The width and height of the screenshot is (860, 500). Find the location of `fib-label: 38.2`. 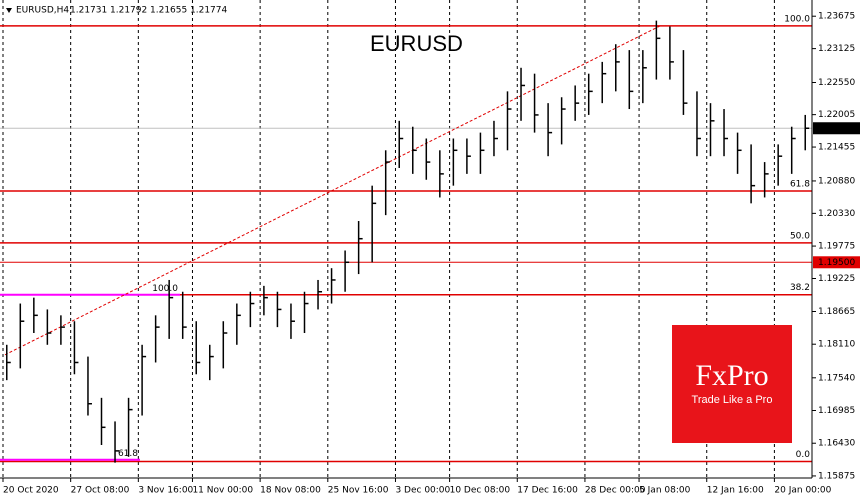

fib-label: 38.2 is located at coordinates (800, 288).